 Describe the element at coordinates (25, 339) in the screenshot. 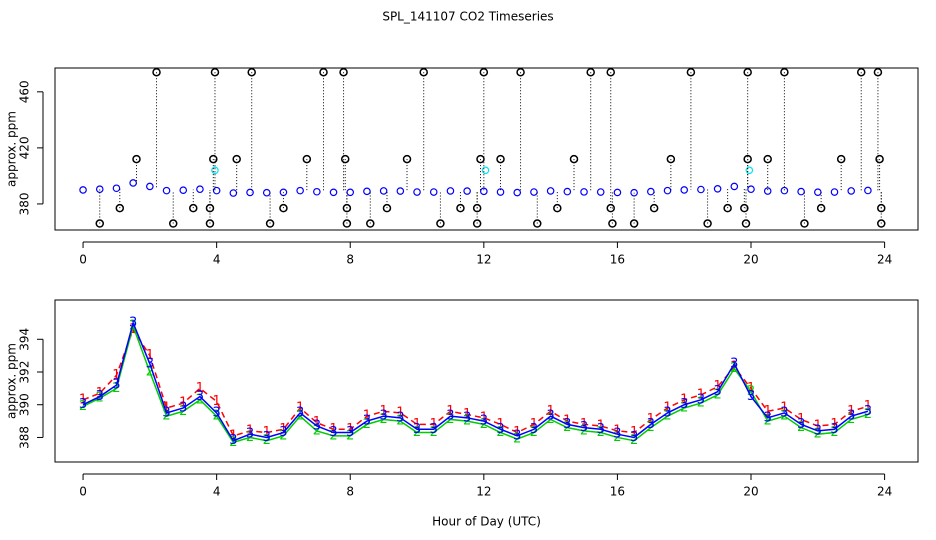

I see `y-tick-label: 394` at that location.